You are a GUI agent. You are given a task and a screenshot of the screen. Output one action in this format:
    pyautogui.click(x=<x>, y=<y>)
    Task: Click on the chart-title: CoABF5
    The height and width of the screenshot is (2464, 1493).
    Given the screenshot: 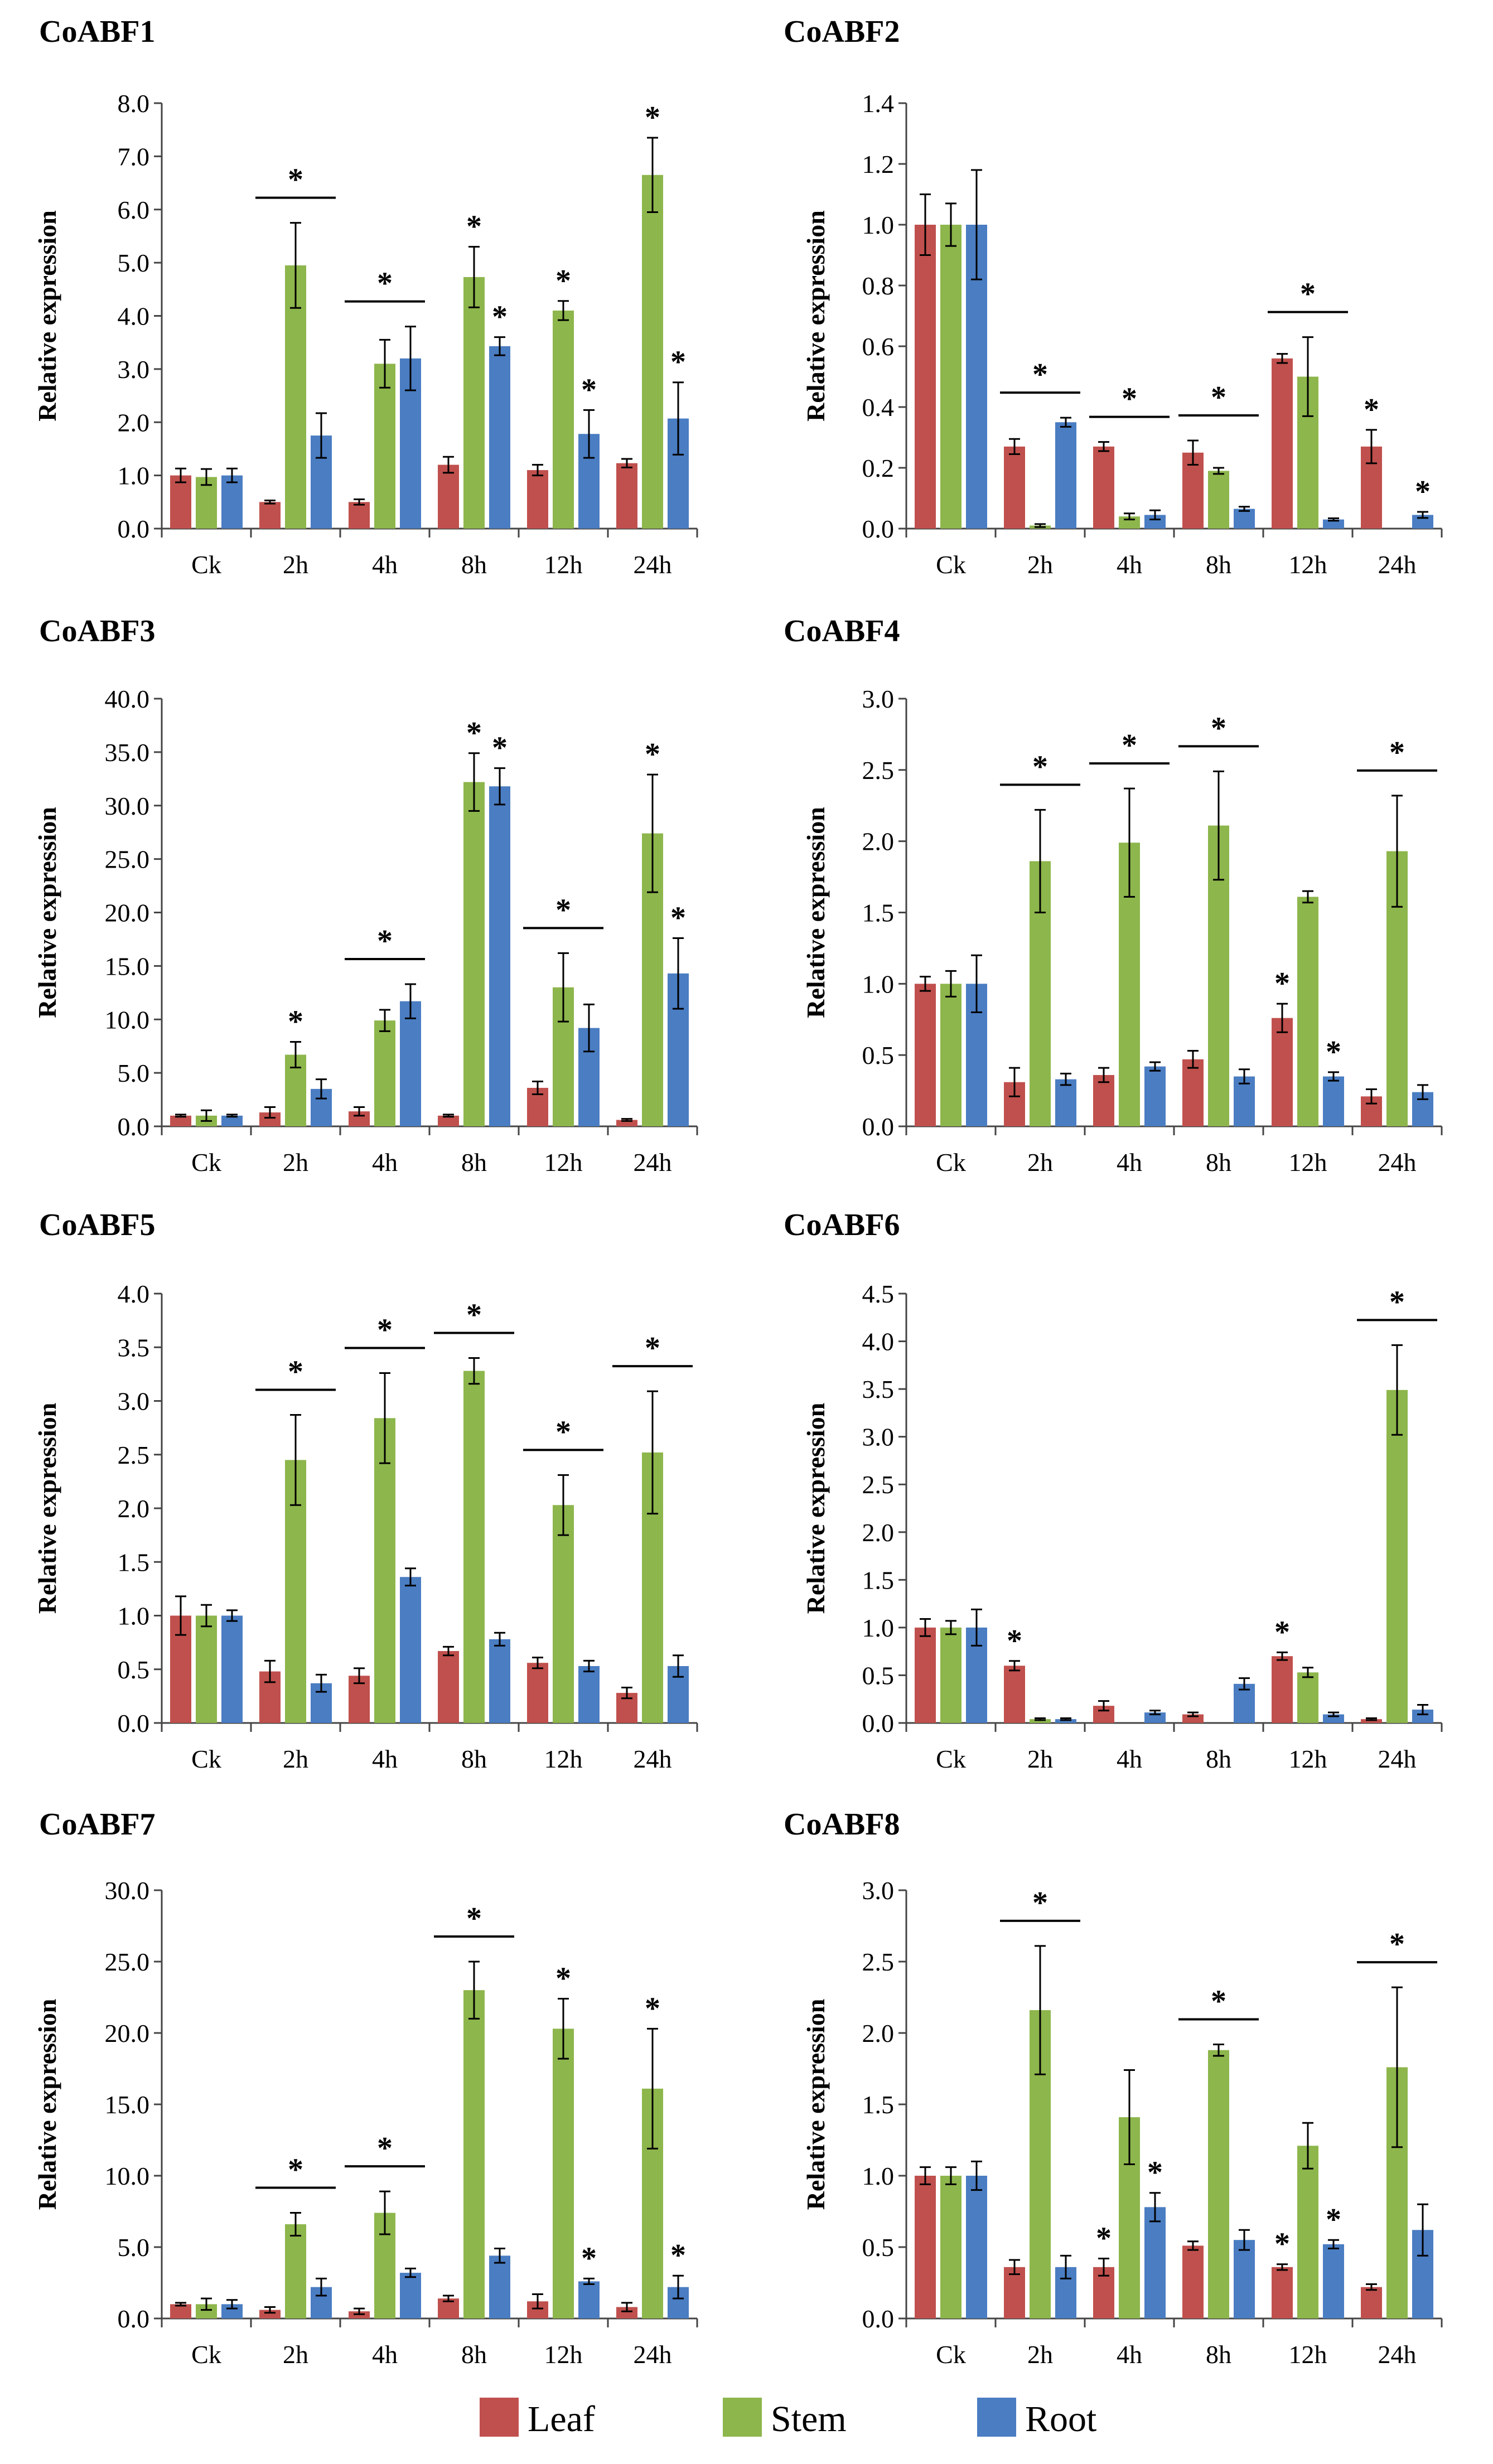 What is the action you would take?
    pyautogui.click(x=97, y=1225)
    